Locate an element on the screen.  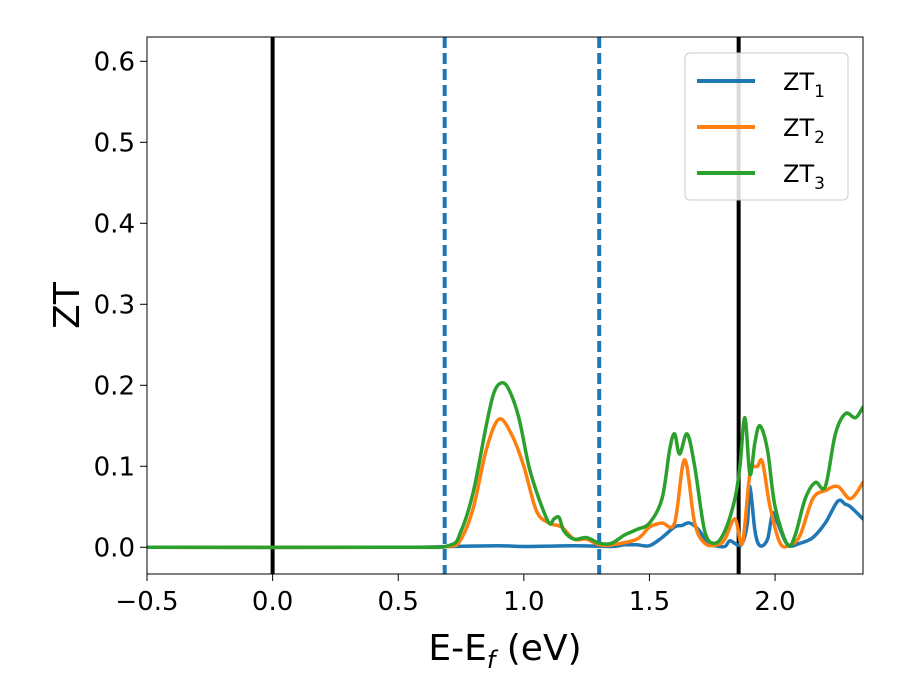
x-axis-title: E-Ef (eV) is located at coordinates (504, 651).